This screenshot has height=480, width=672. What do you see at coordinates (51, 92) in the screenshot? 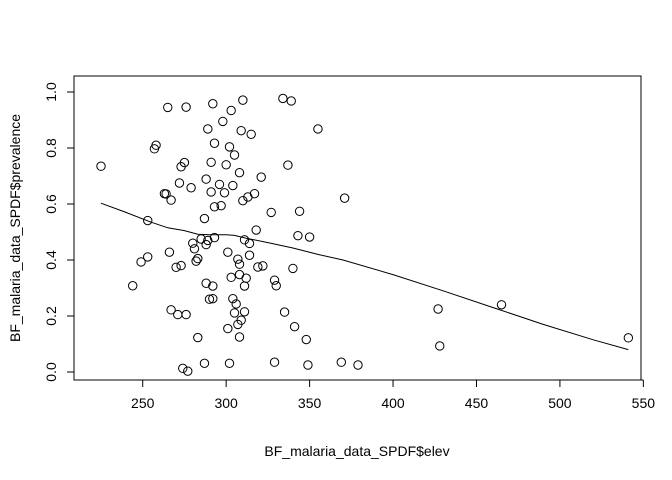
I see `y-tick-label: 1.0` at bounding box center [51, 92].